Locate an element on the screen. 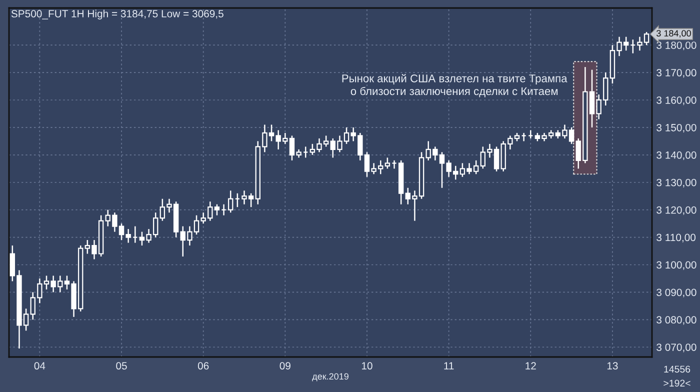  y-tick-label: 3 120,00 is located at coordinates (676, 210).